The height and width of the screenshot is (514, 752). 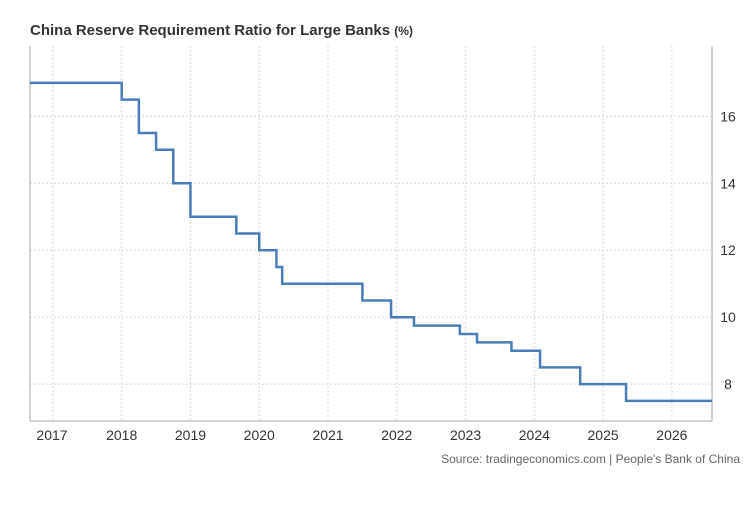 What do you see at coordinates (327, 435) in the screenshot?
I see `x-tick-label: 2021` at bounding box center [327, 435].